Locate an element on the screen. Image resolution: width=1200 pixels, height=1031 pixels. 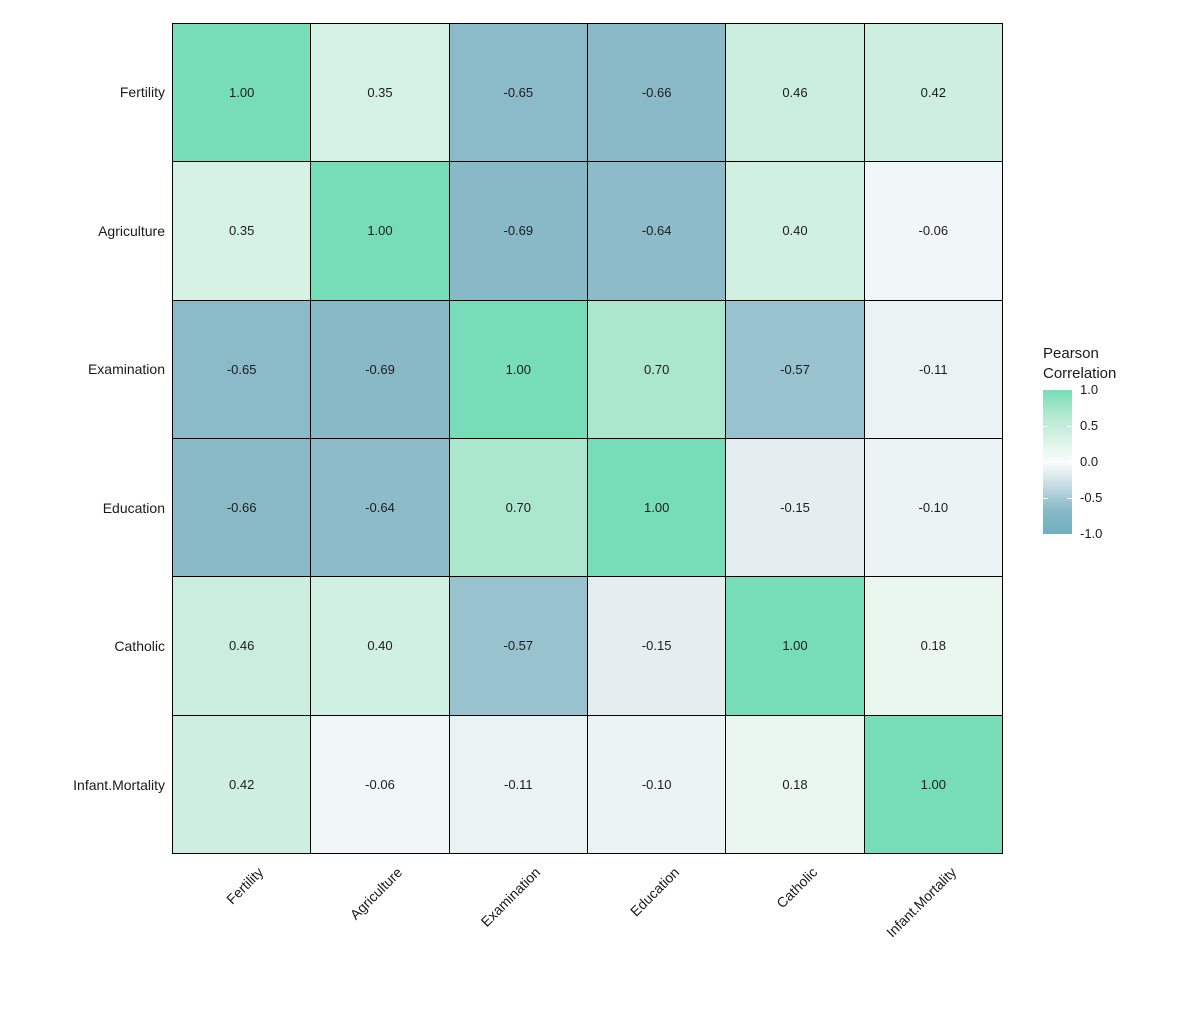
y-axis-label: Fertility is located at coordinates (142, 92).